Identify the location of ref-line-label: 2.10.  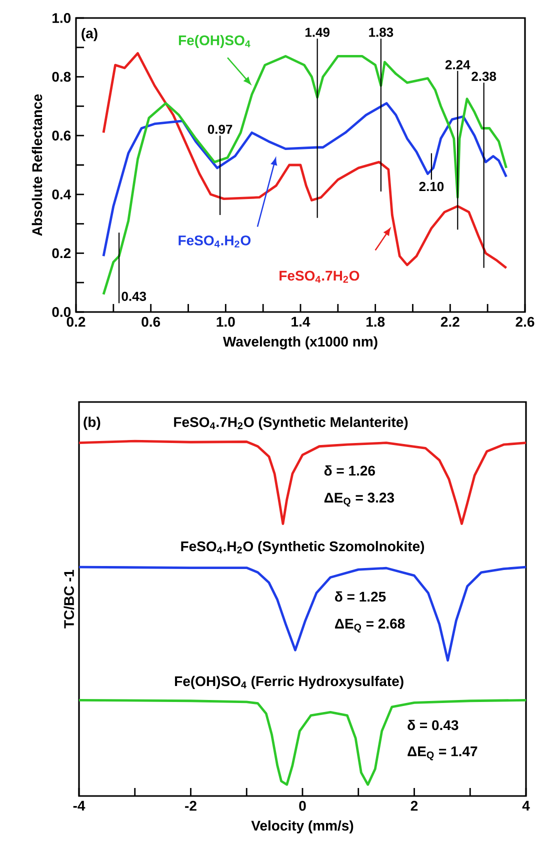
(431, 187).